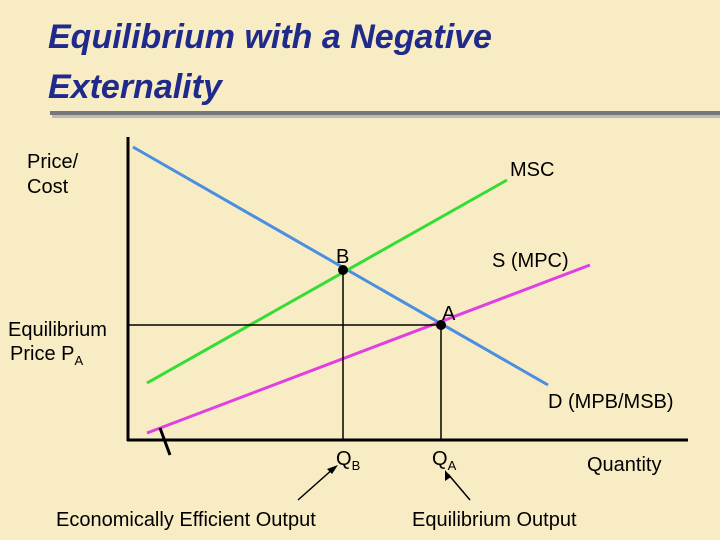 The height and width of the screenshot is (540, 720). What do you see at coordinates (53, 162) in the screenshot?
I see `y-label: Price/` at bounding box center [53, 162].